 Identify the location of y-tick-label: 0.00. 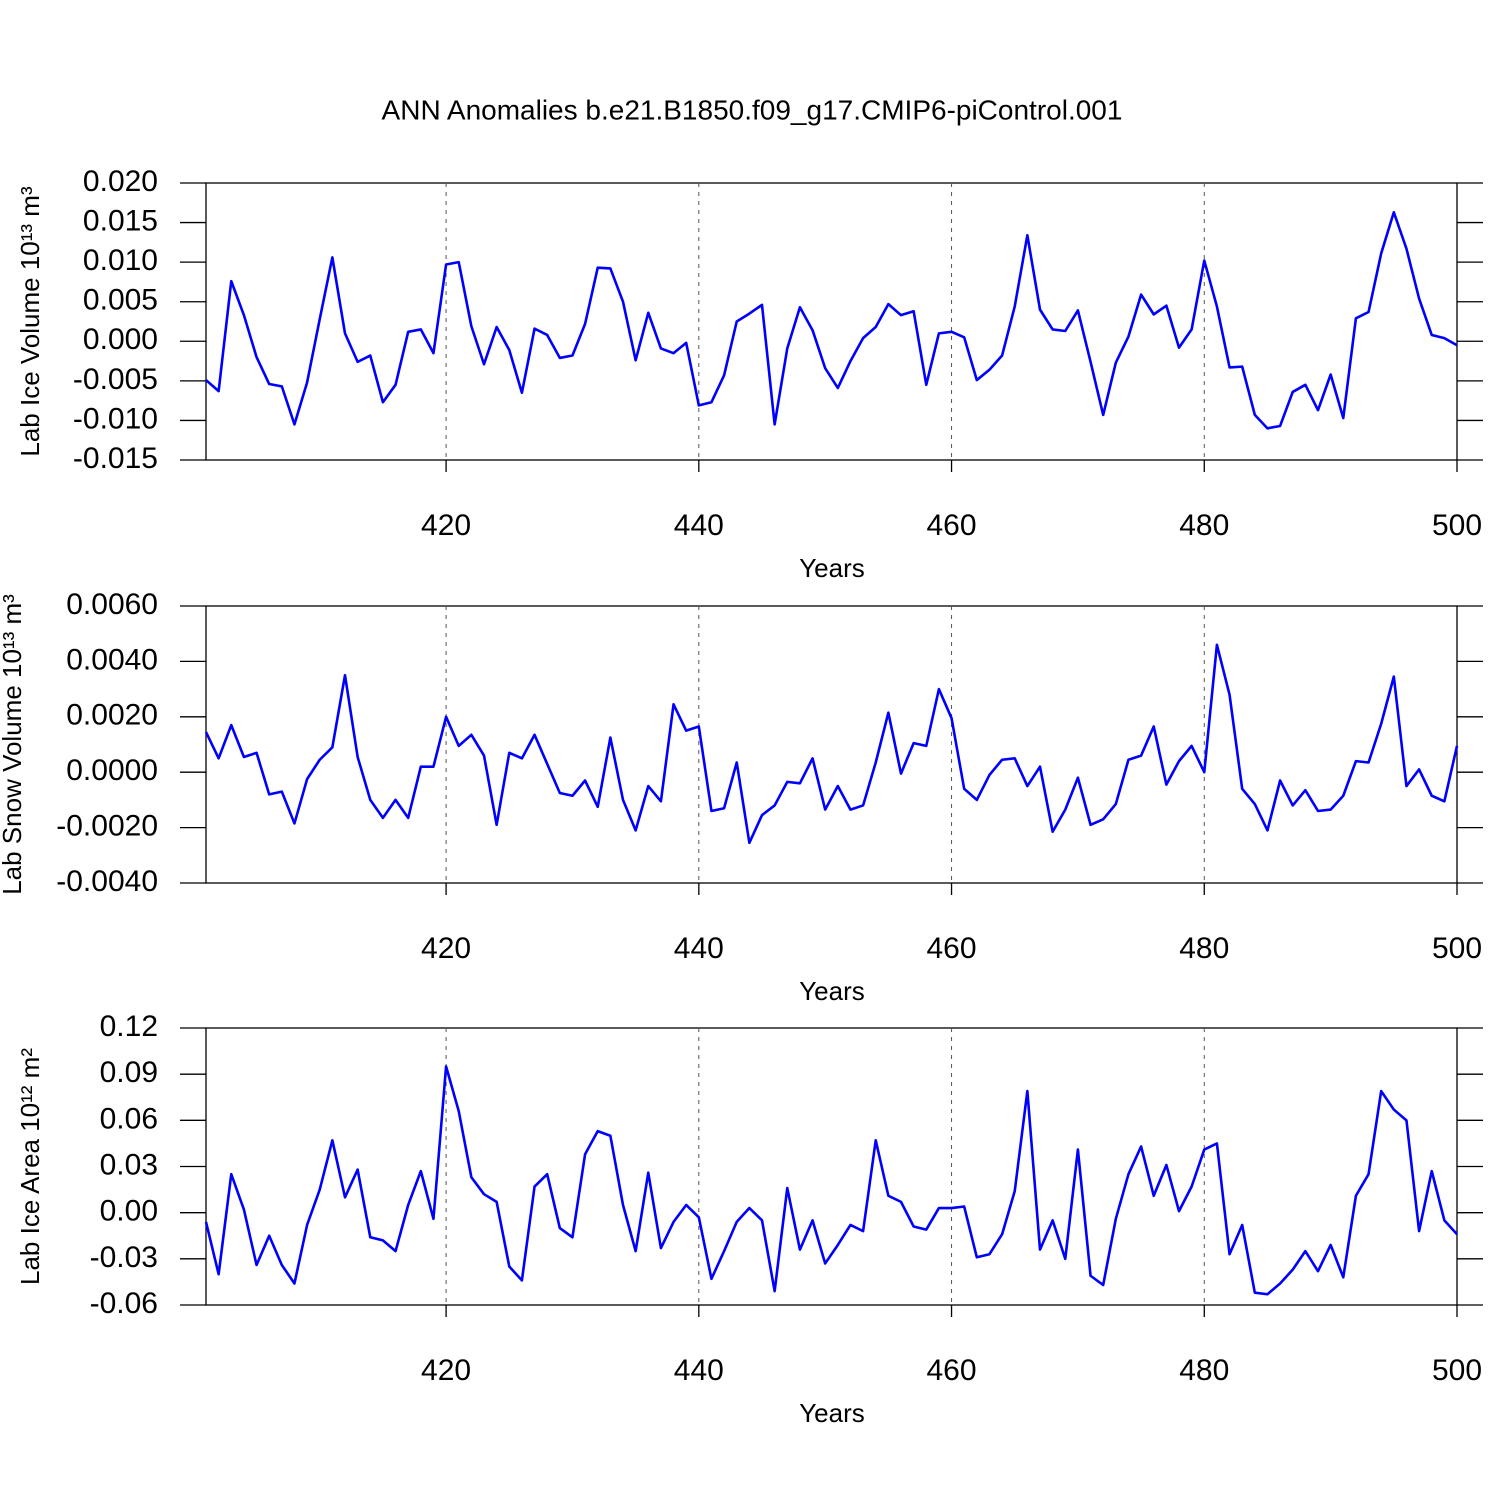
(129, 1211).